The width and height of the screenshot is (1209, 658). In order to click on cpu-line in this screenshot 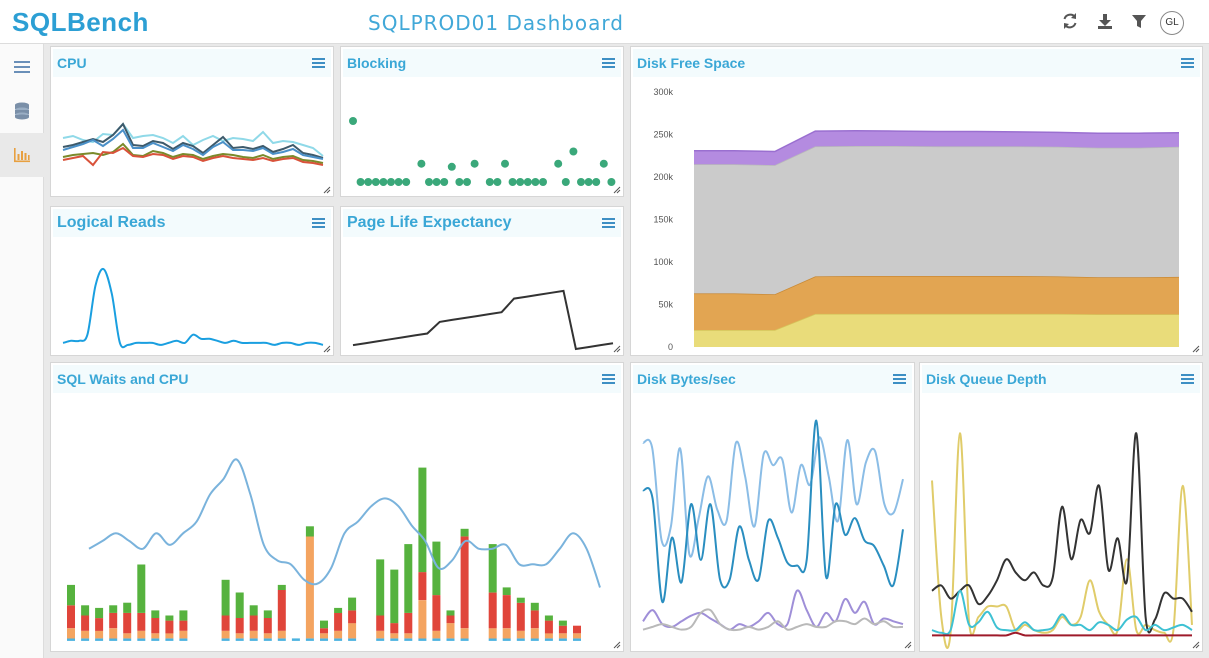, I will do `click(344, 523)`.